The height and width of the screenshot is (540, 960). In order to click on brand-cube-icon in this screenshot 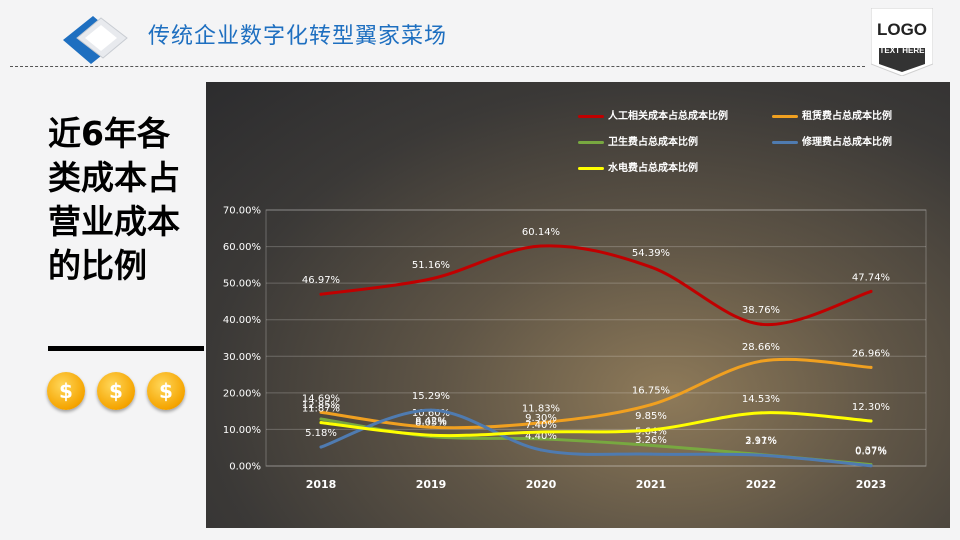, I will do `click(95, 40)`.